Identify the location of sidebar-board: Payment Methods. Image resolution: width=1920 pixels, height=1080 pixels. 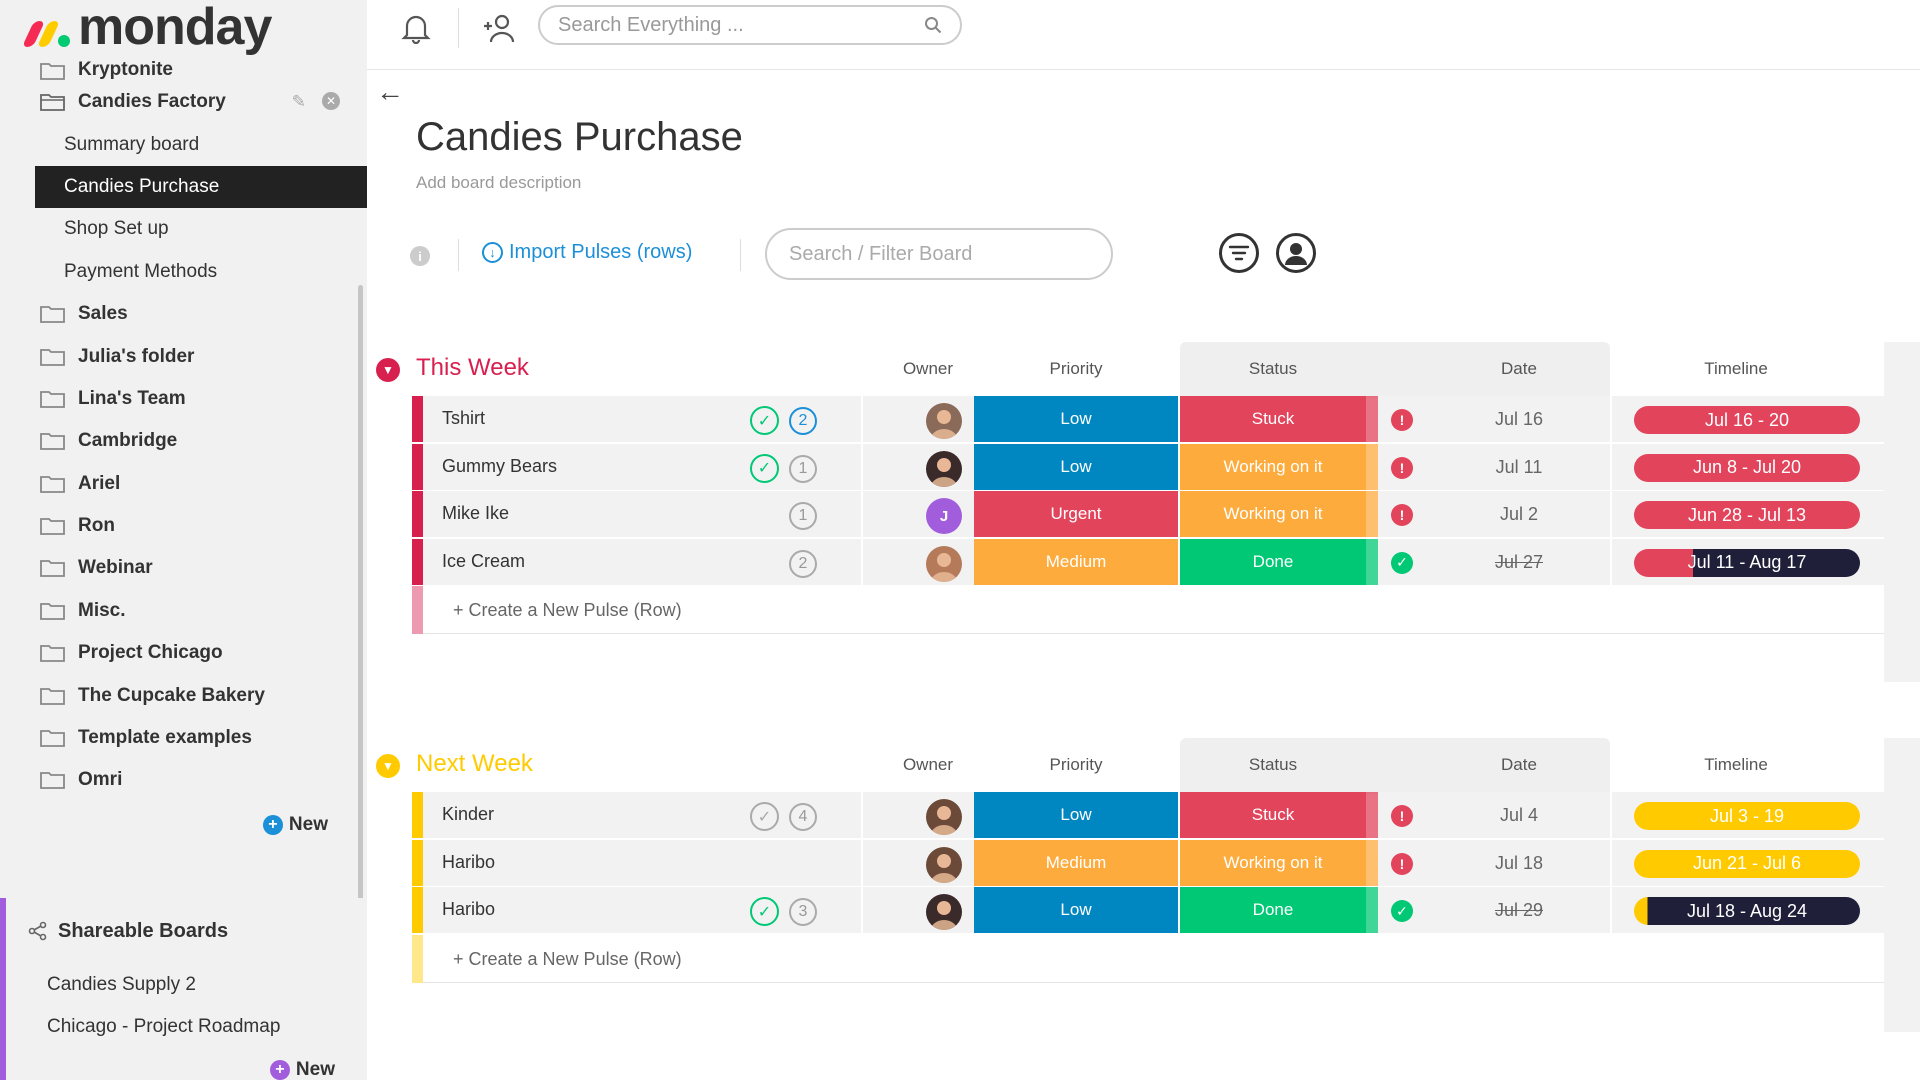
(180, 272).